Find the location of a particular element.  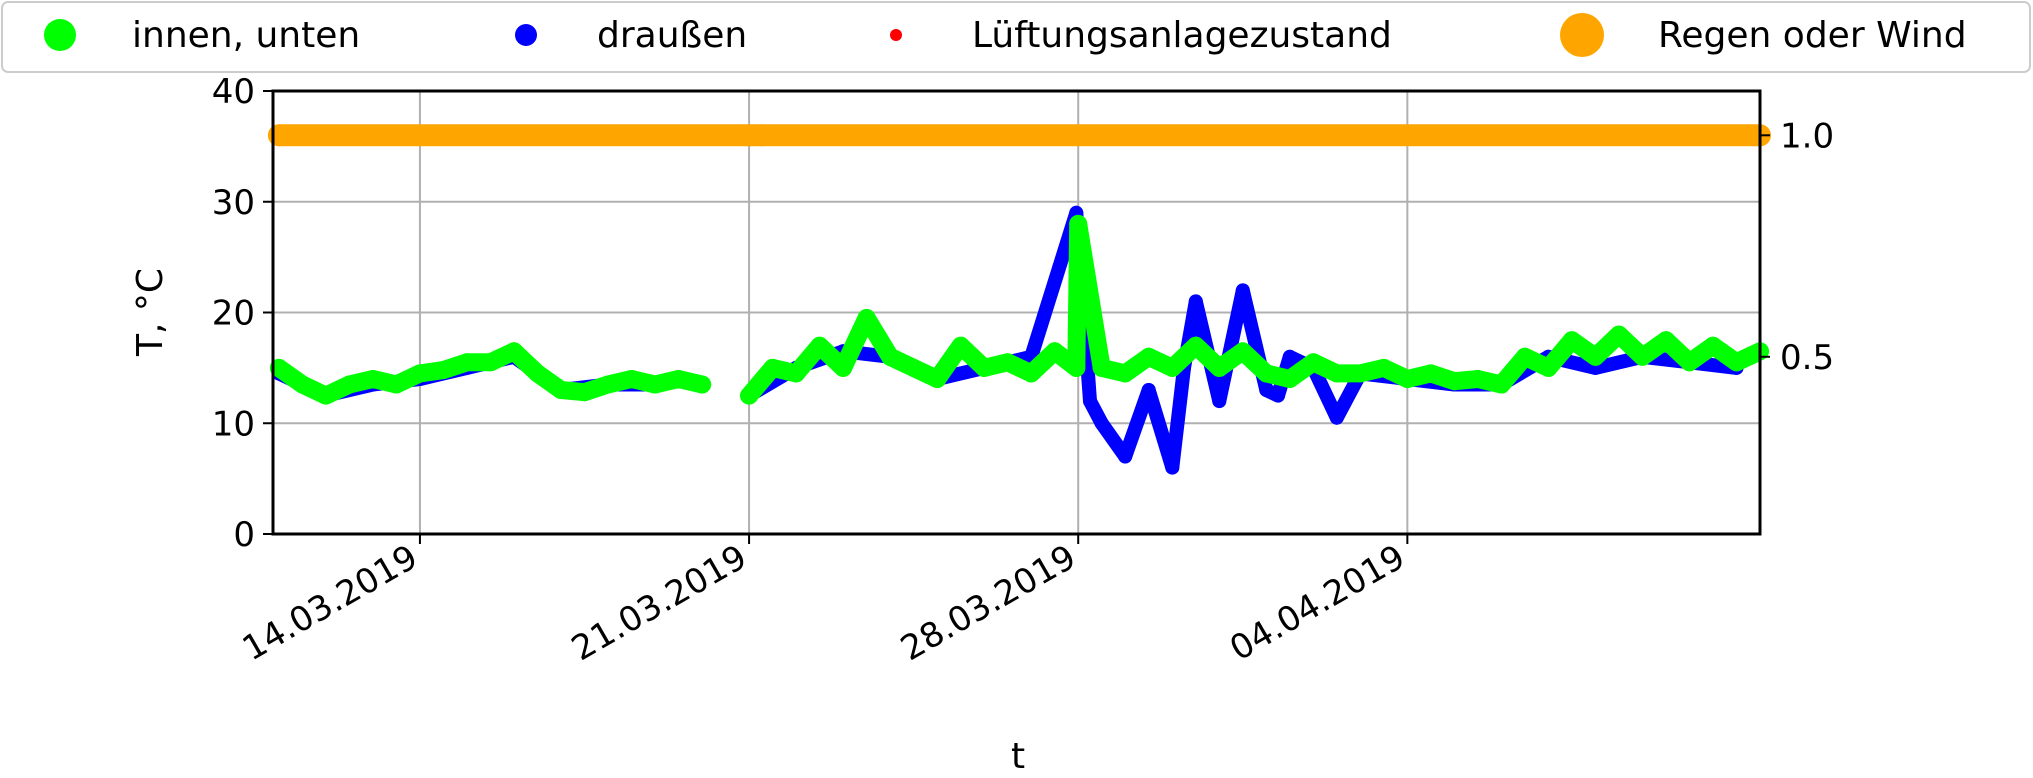

x-axis: 14.03.2019 21.03.2019 28.03.2019 04.04.2019 is located at coordinates (824, 601).